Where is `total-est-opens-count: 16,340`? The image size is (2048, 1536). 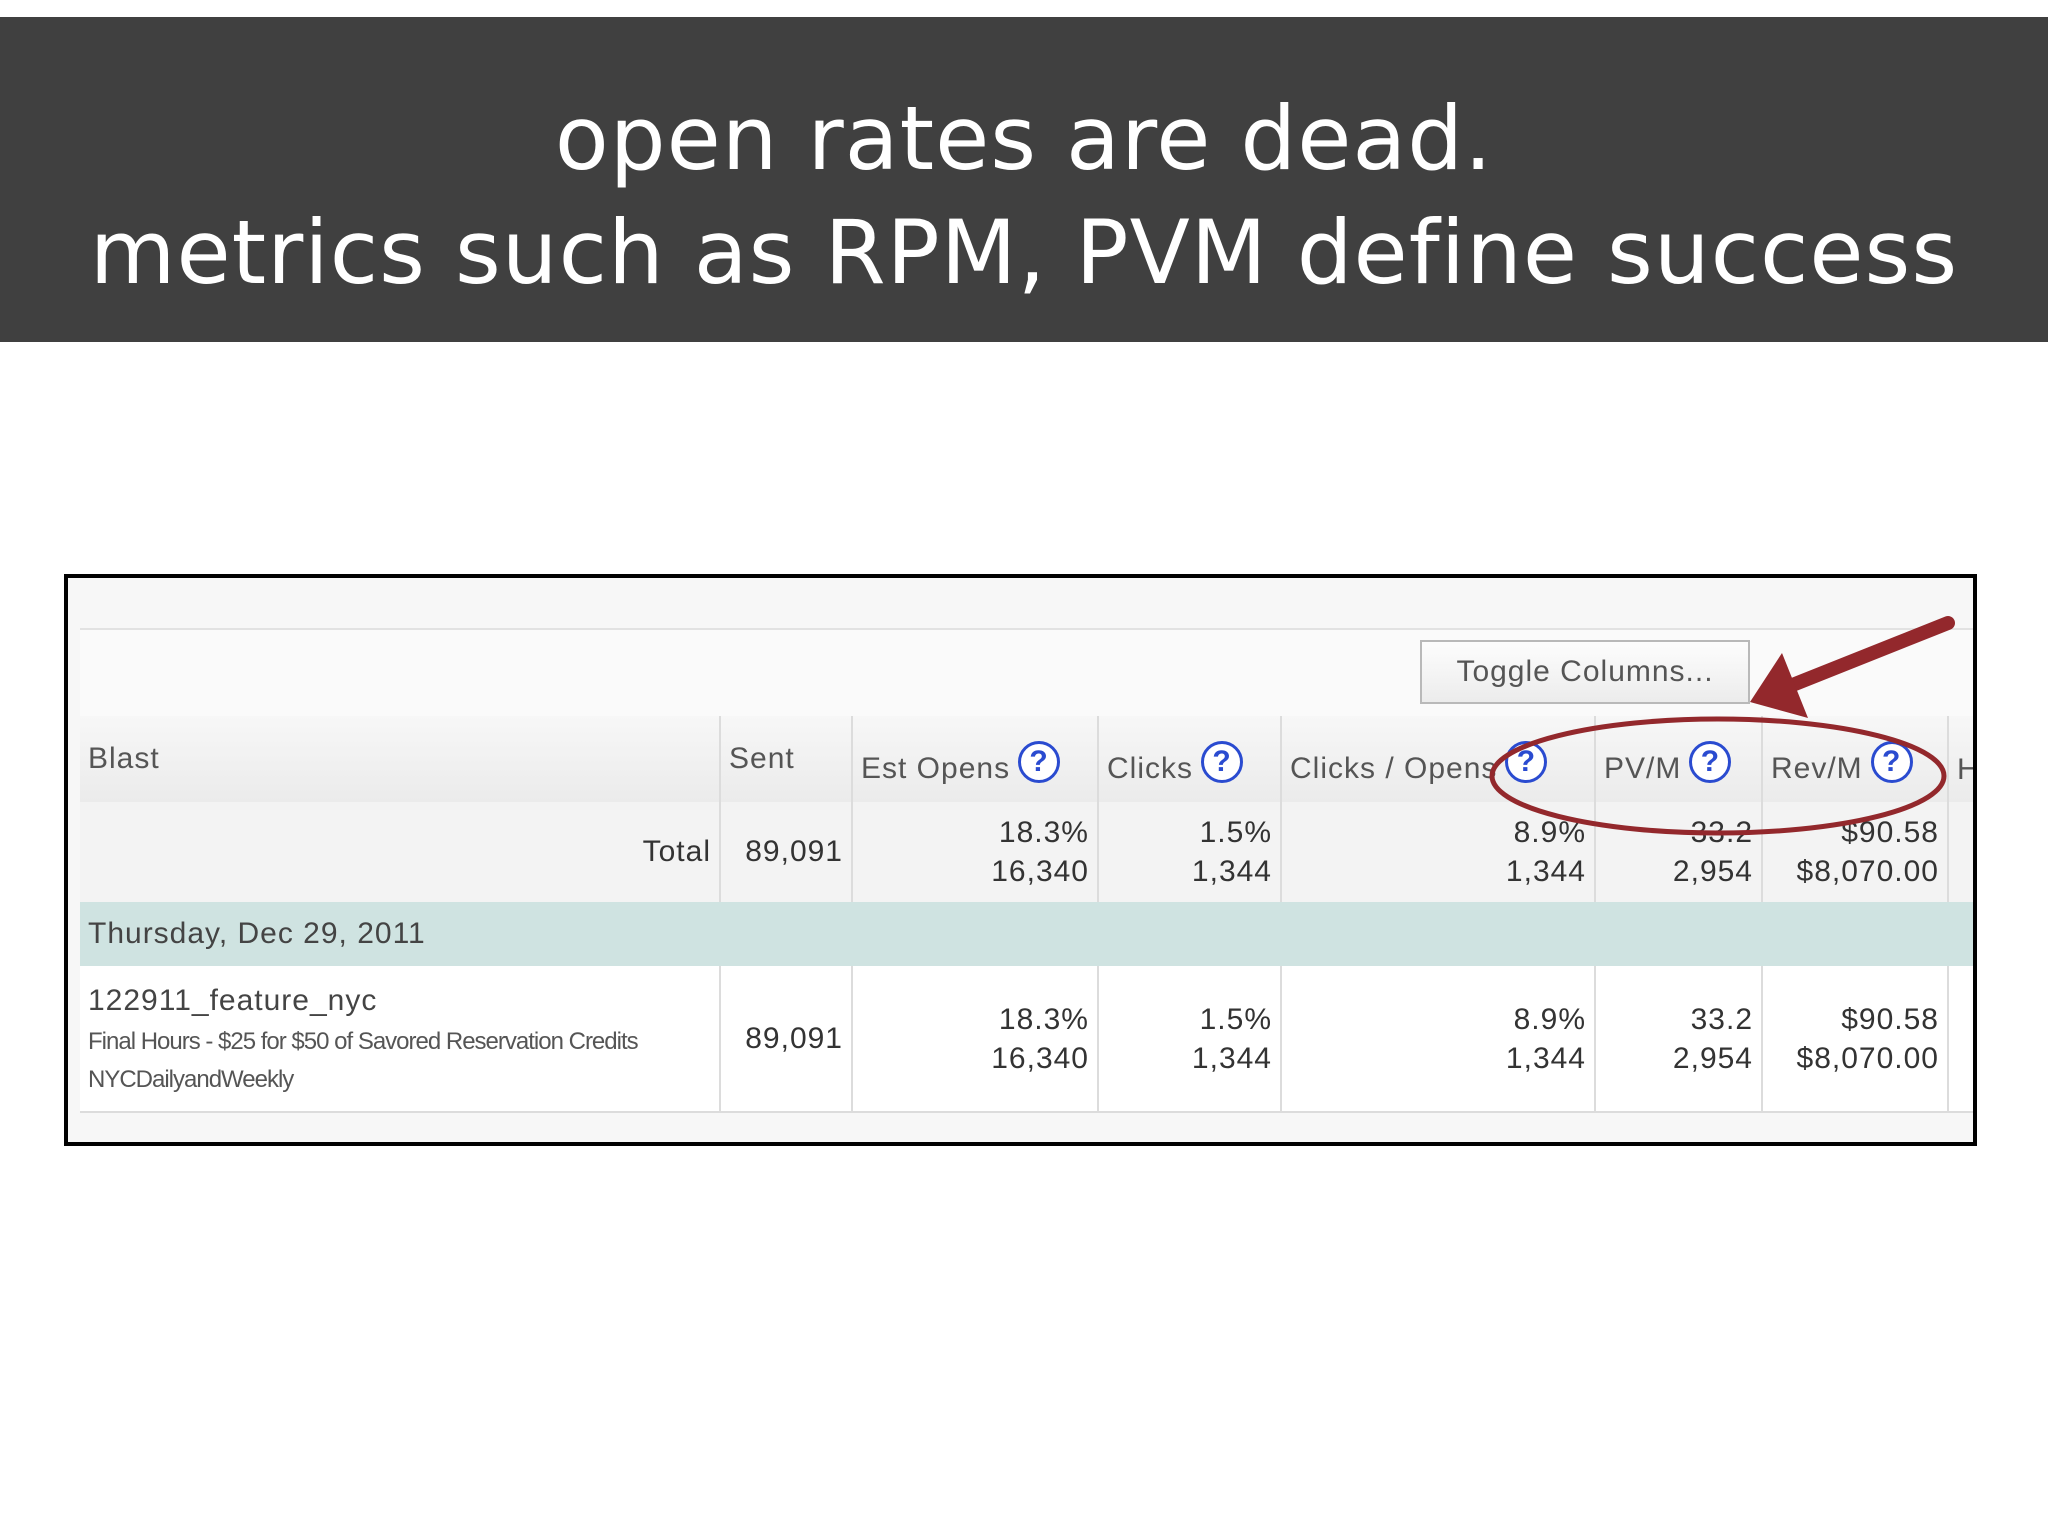 total-est-opens-count: 16,340 is located at coordinates (1040, 871).